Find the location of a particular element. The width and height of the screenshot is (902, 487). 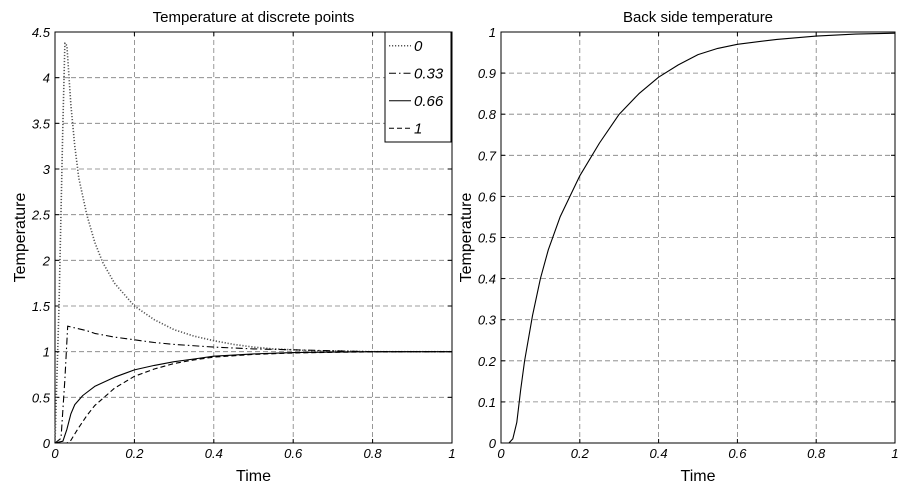

legend-box is located at coordinates (418, 87).